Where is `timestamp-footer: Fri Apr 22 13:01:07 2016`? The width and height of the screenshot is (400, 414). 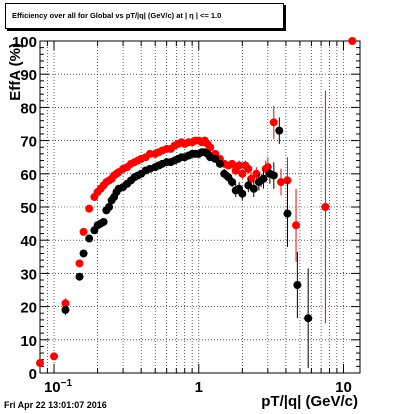 timestamp-footer: Fri Apr 22 13:01:07 2016 is located at coordinates (55, 405).